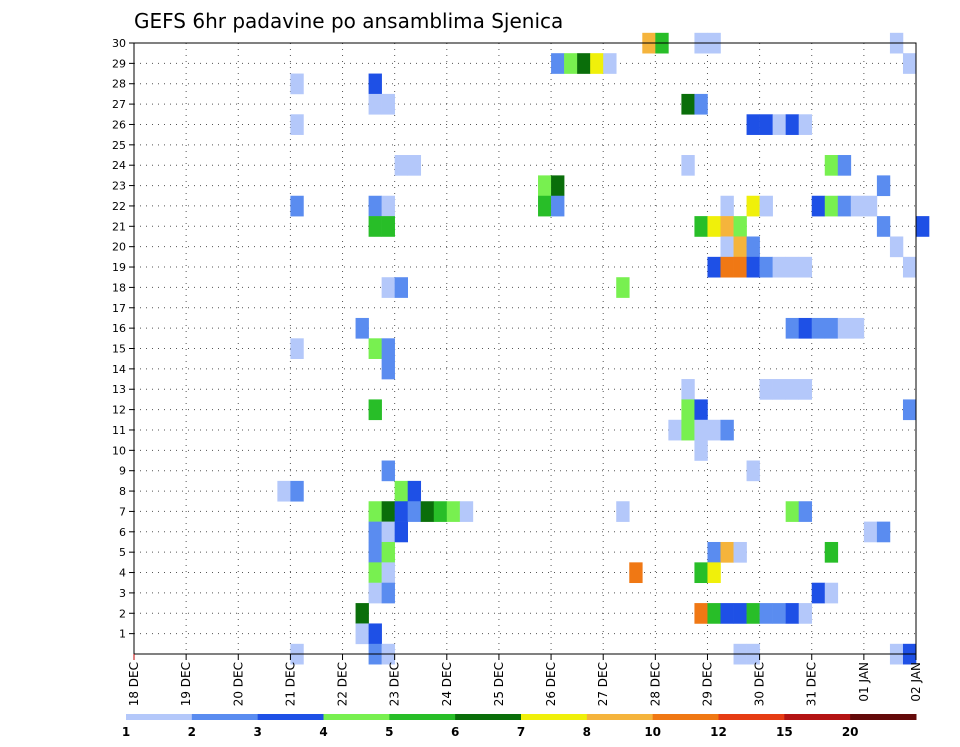 The width and height of the screenshot is (960, 747). I want to click on y-tick-label: 18, so click(119, 287).